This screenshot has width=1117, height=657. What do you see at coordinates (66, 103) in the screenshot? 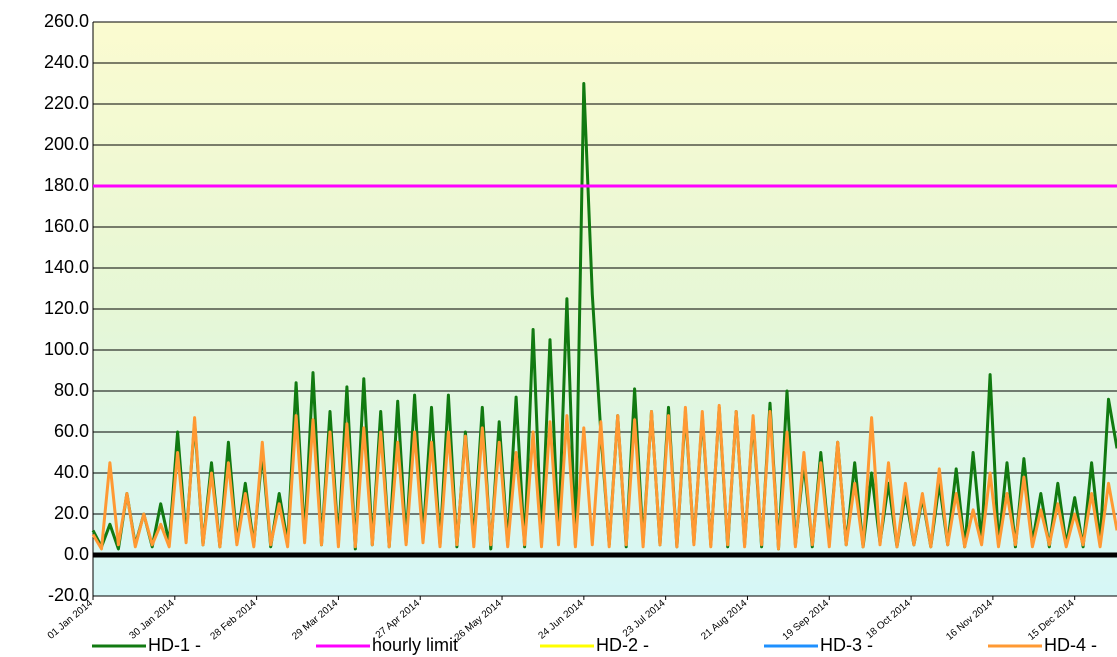
I see `y-tick-label: 220.0` at bounding box center [66, 103].